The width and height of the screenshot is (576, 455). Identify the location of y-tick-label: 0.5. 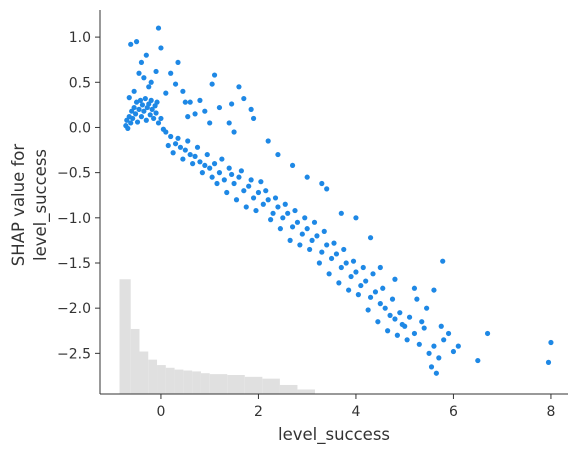
(80, 83).